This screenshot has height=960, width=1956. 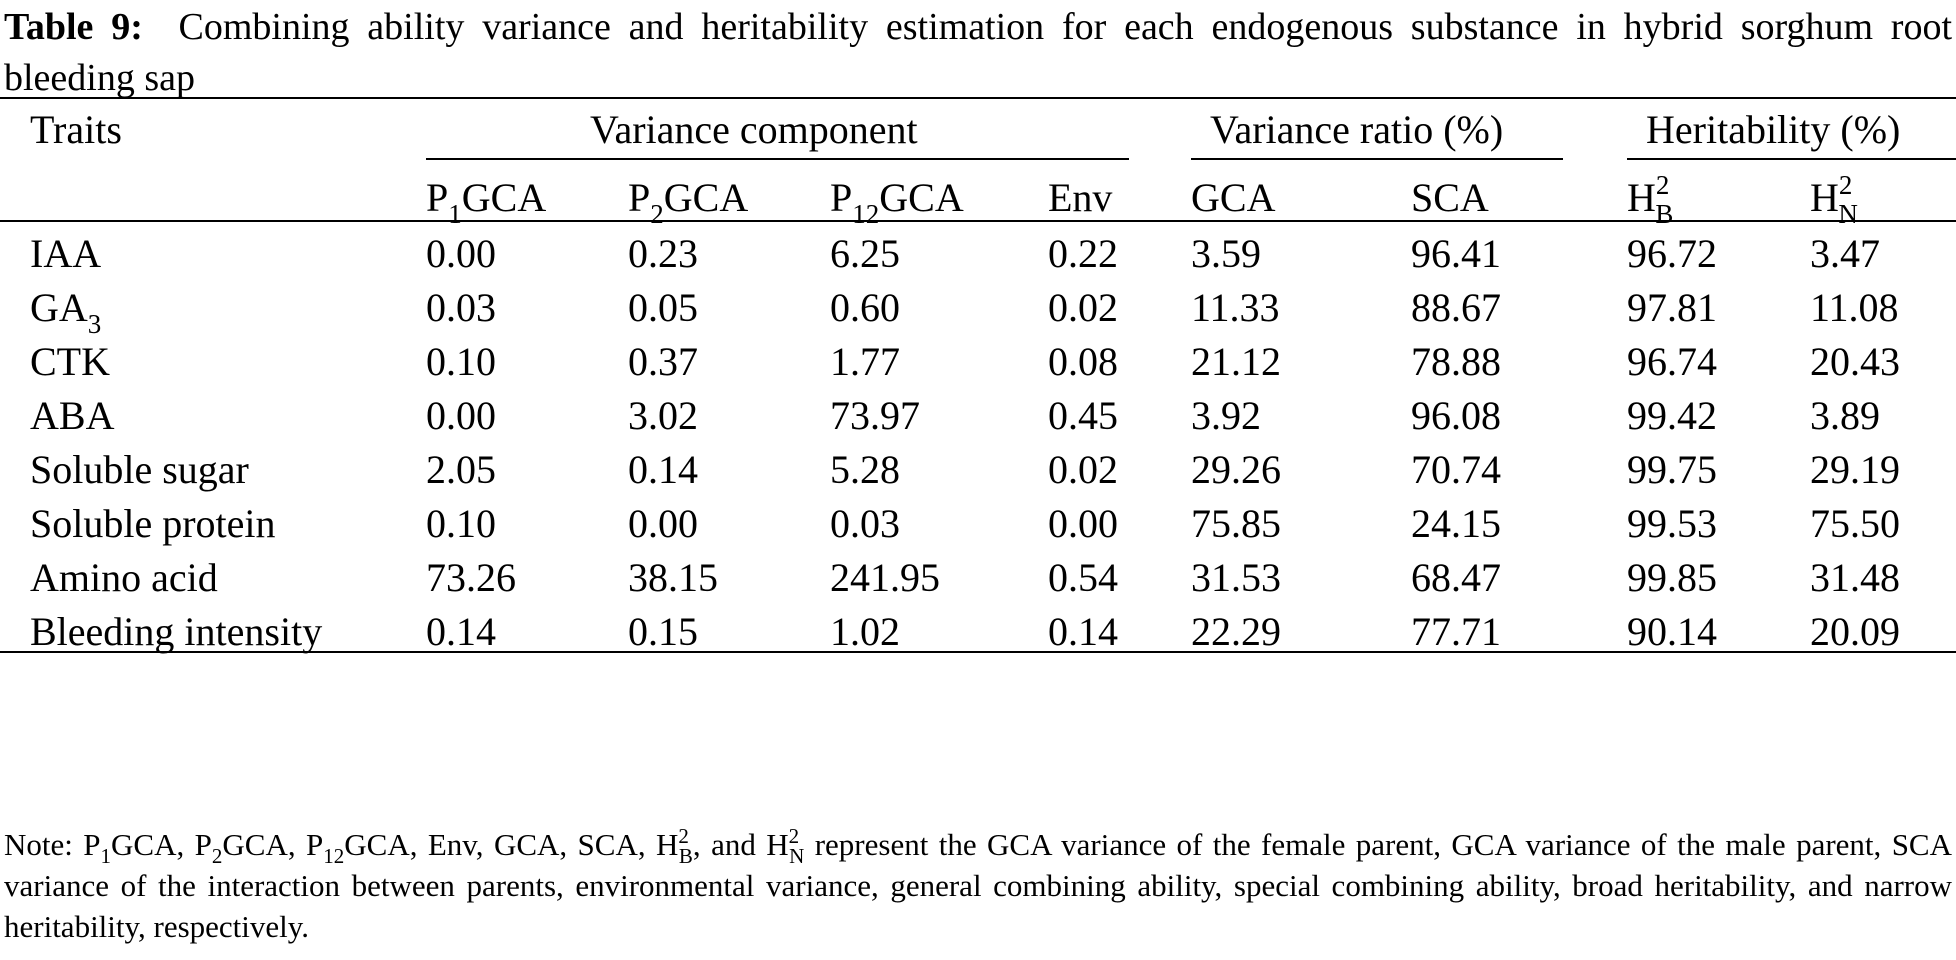 I want to click on header-p1gca: P1GCA, so click(x=486, y=202).